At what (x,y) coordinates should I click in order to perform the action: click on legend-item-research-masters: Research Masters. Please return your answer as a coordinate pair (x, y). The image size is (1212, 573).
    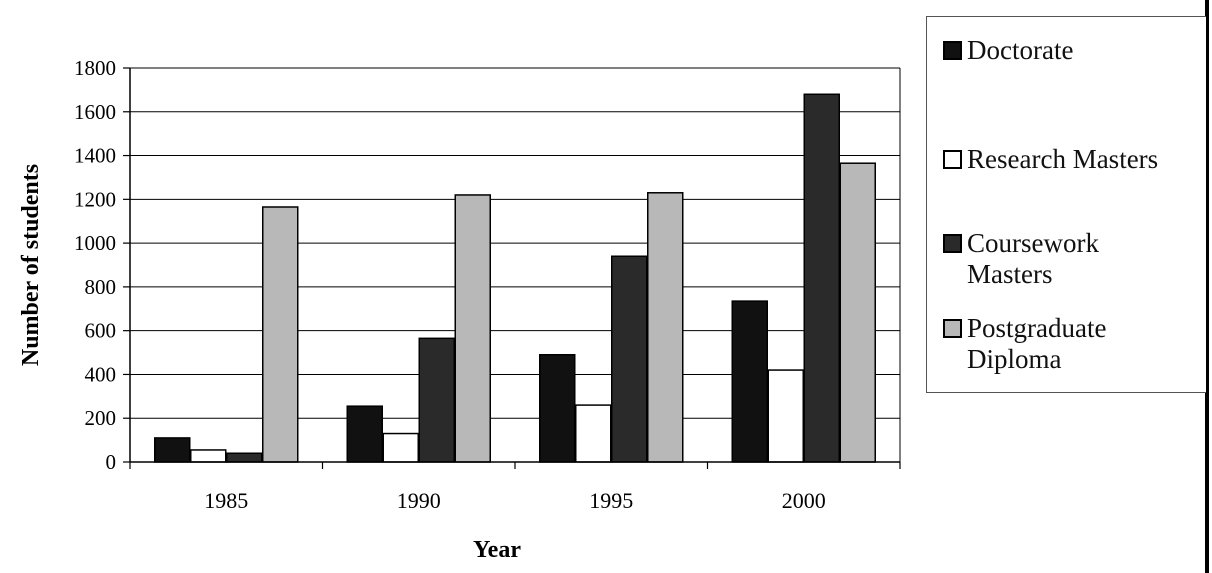
    Looking at the image, I should click on (1050, 159).